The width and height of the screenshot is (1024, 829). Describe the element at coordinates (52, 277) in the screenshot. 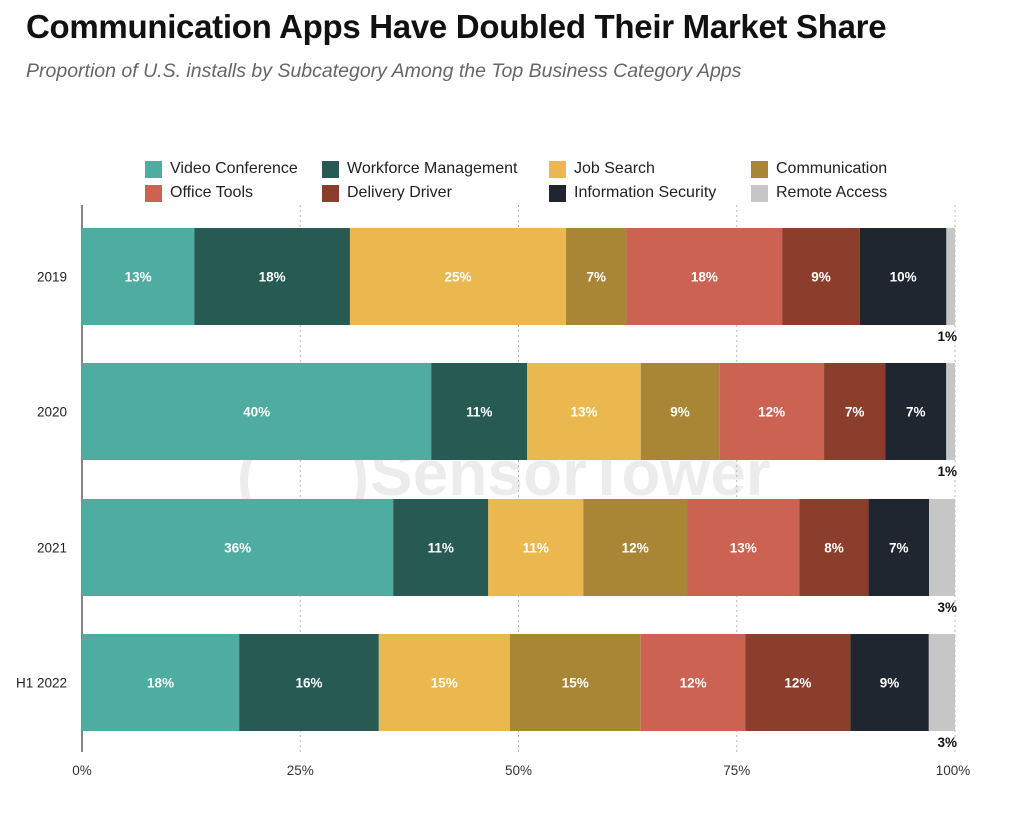

I see `y-category-label: 2019` at that location.